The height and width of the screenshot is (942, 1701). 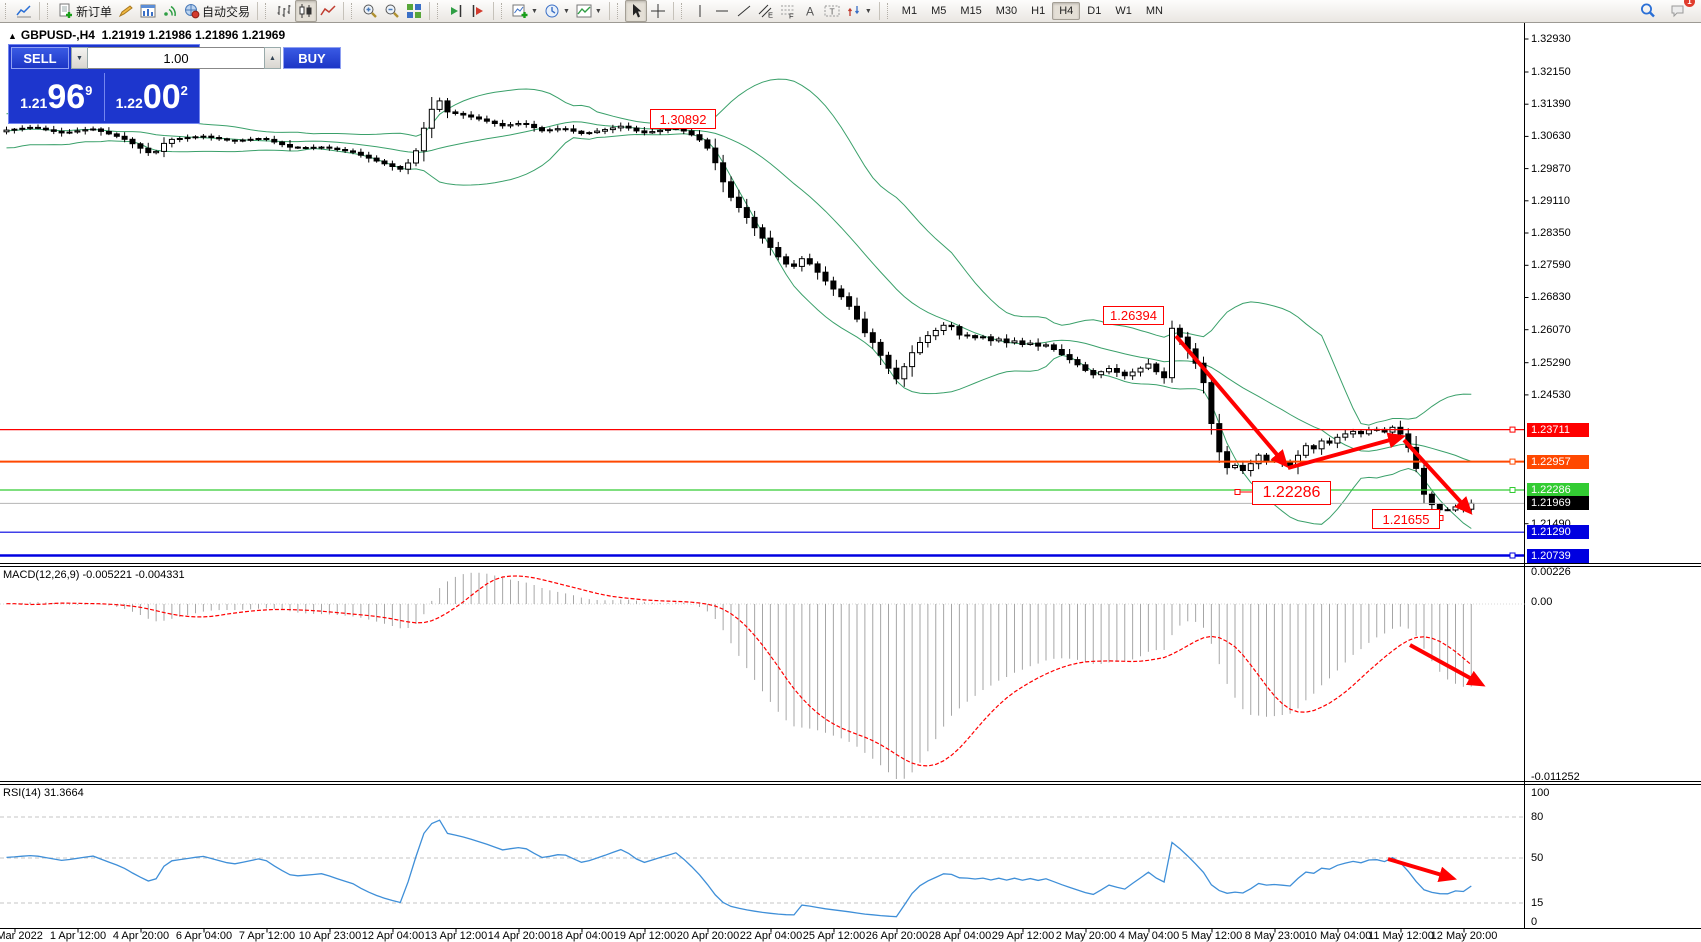 I want to click on trendline-button, so click(x=744, y=11).